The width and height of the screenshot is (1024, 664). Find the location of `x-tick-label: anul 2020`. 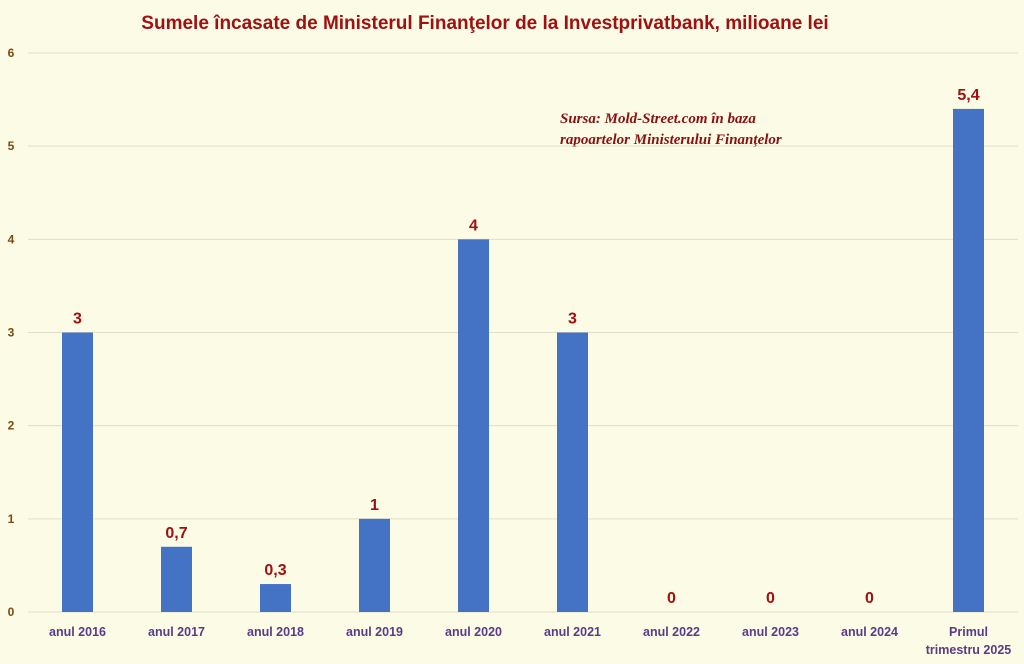

x-tick-label: anul 2020 is located at coordinates (473, 632).